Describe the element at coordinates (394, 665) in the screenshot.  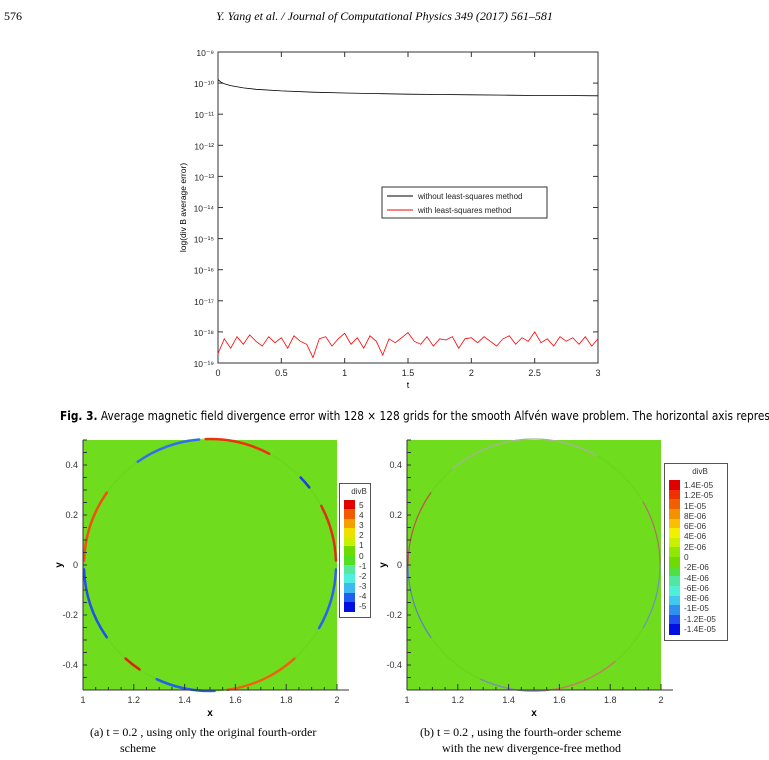
I see `y-tick-label: -0.4` at that location.